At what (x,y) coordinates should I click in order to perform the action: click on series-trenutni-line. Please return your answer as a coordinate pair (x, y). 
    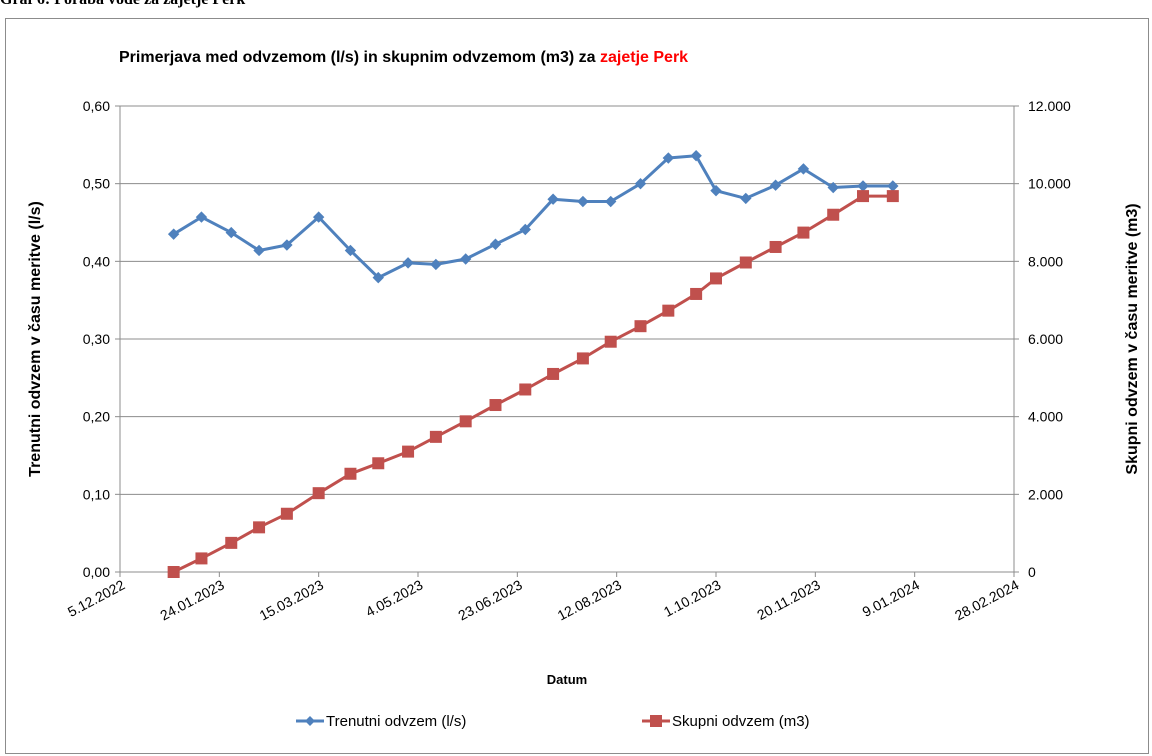
    Looking at the image, I should click on (532, 217).